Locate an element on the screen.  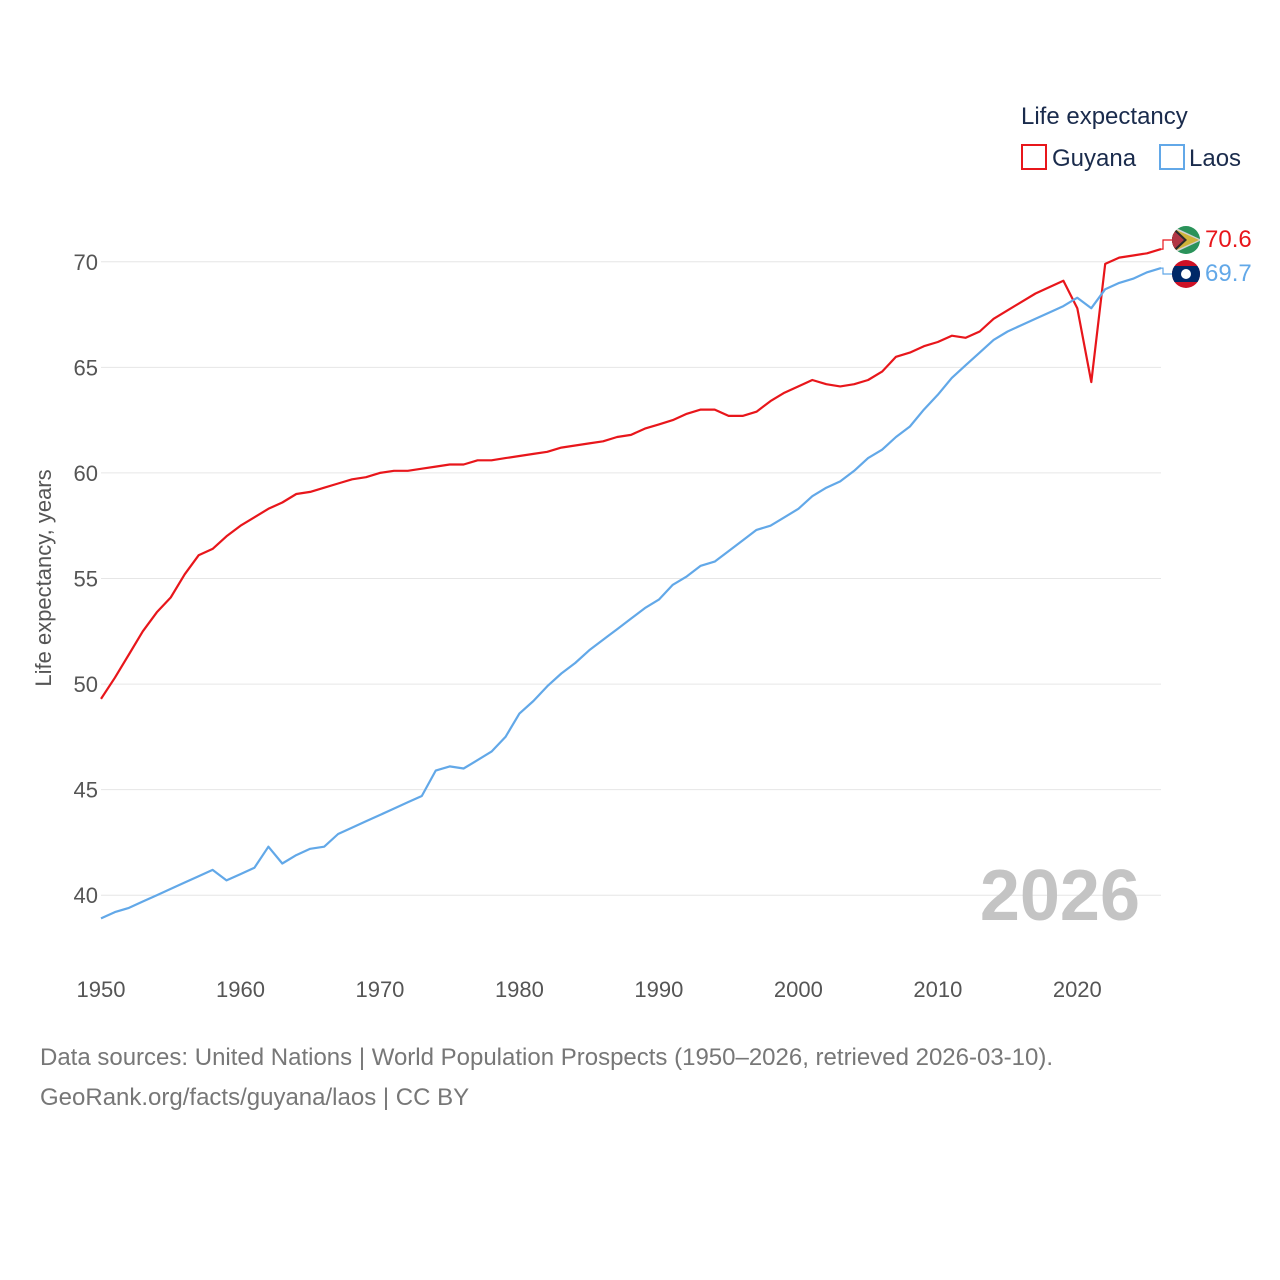
x-tick-label: 1980 is located at coordinates (519, 989).